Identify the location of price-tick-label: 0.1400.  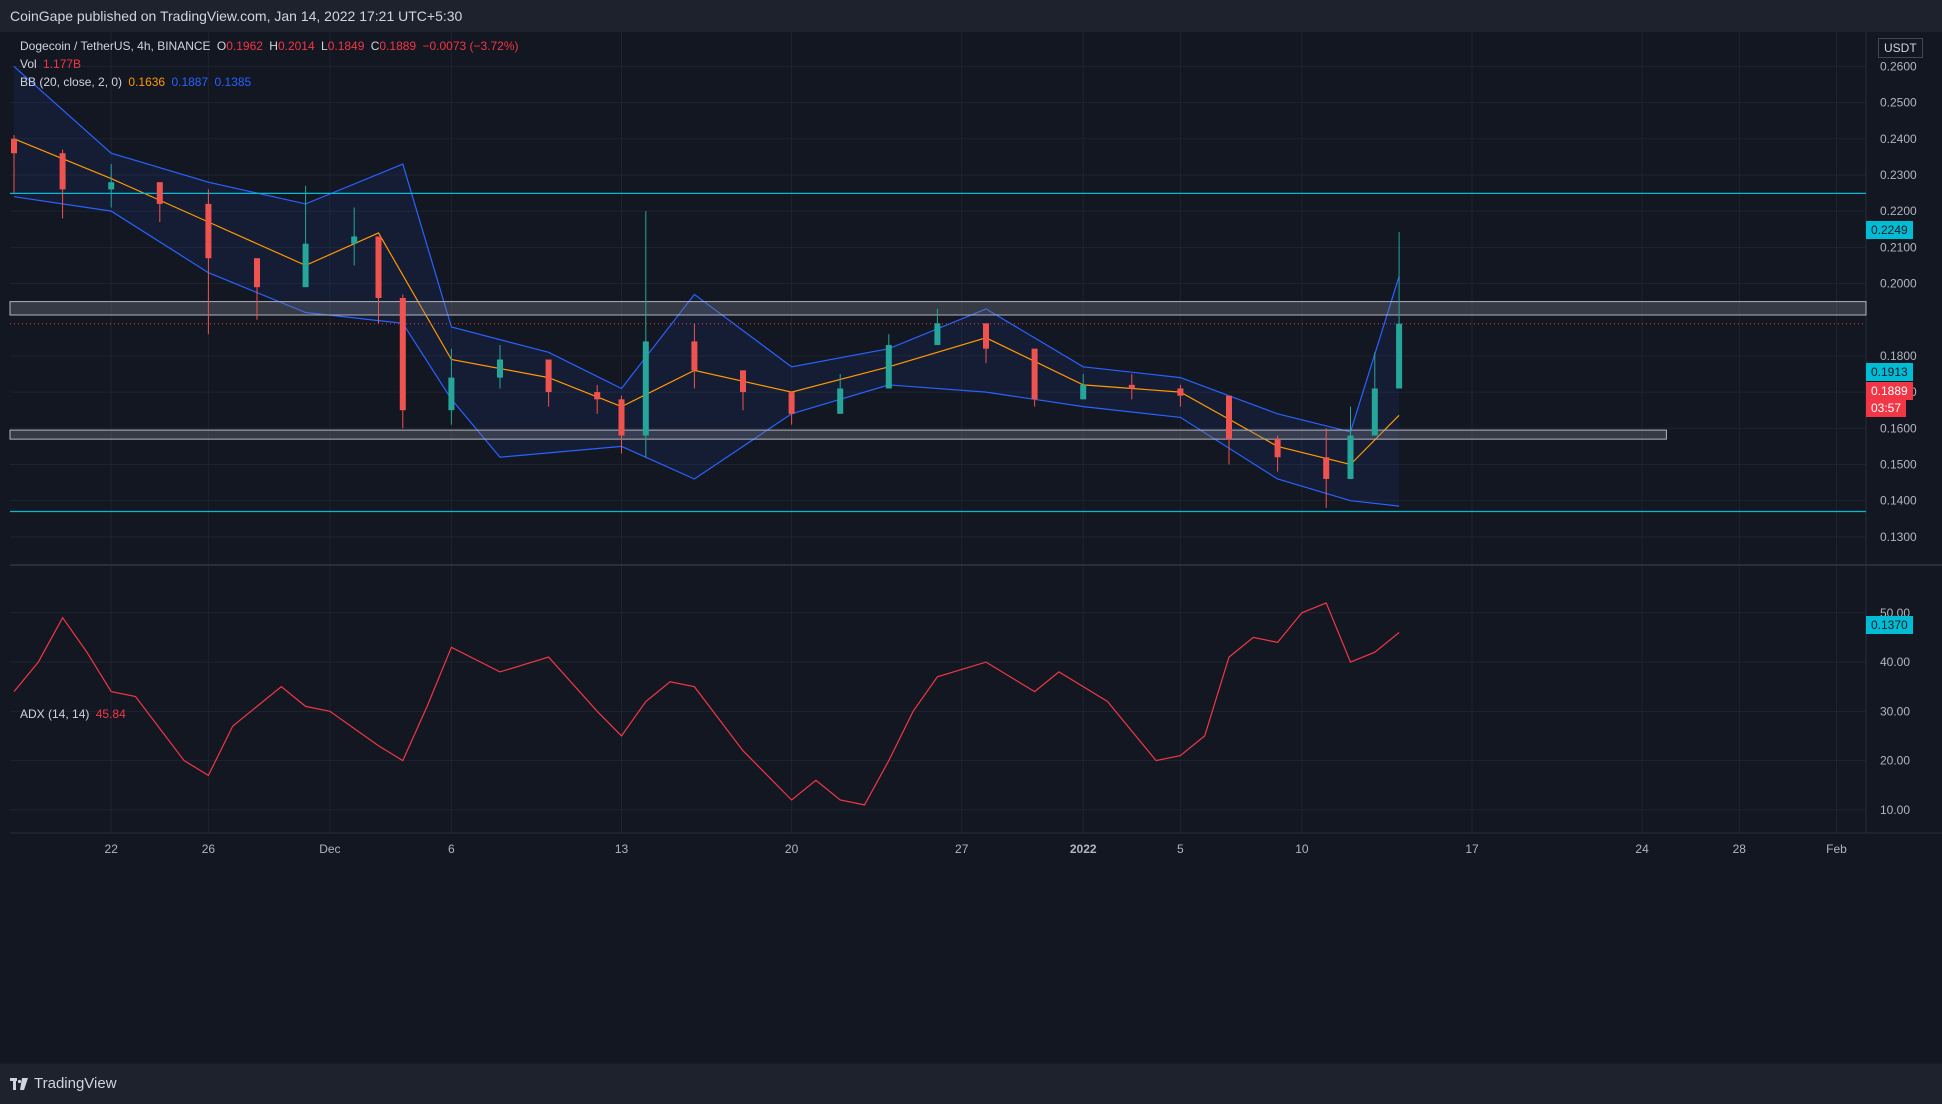
(1898, 501).